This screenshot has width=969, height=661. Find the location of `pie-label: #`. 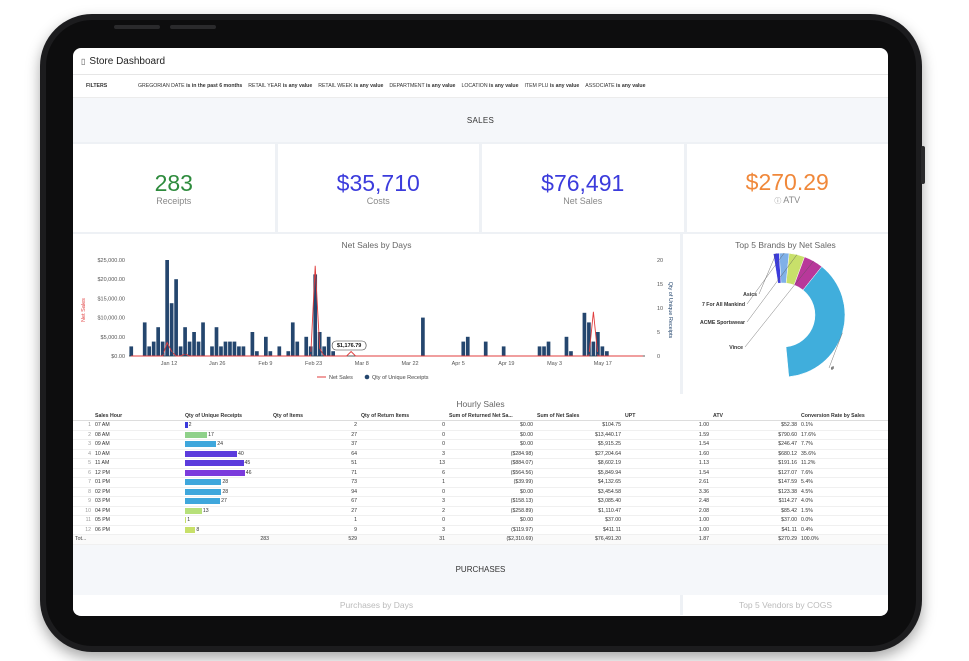

pie-label: # is located at coordinates (832, 369).